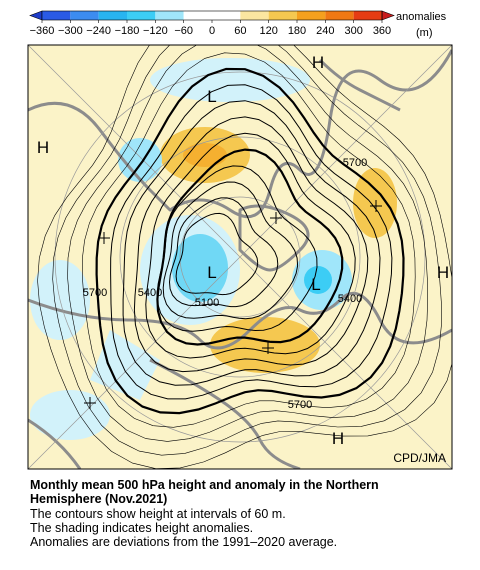  Describe the element at coordinates (382, 31) in the screenshot. I see `colorbar-tick-label: 360` at that location.